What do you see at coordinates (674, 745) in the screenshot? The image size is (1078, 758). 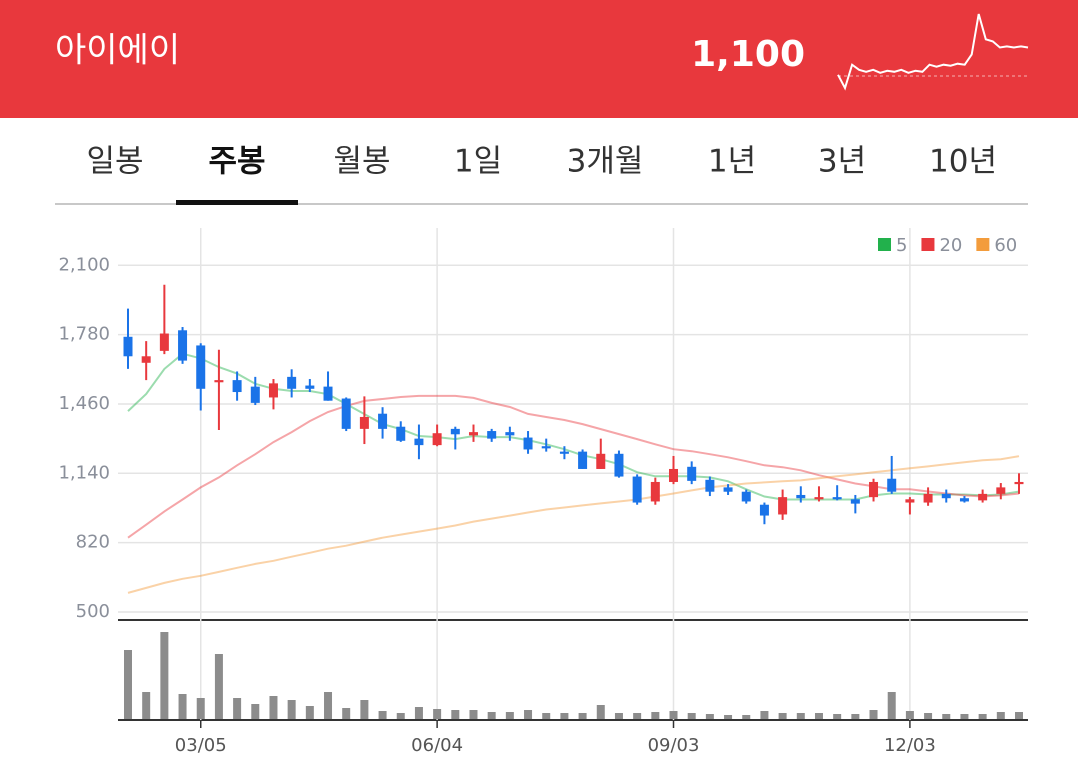 I see `x-tick-label: 09/03` at bounding box center [674, 745].